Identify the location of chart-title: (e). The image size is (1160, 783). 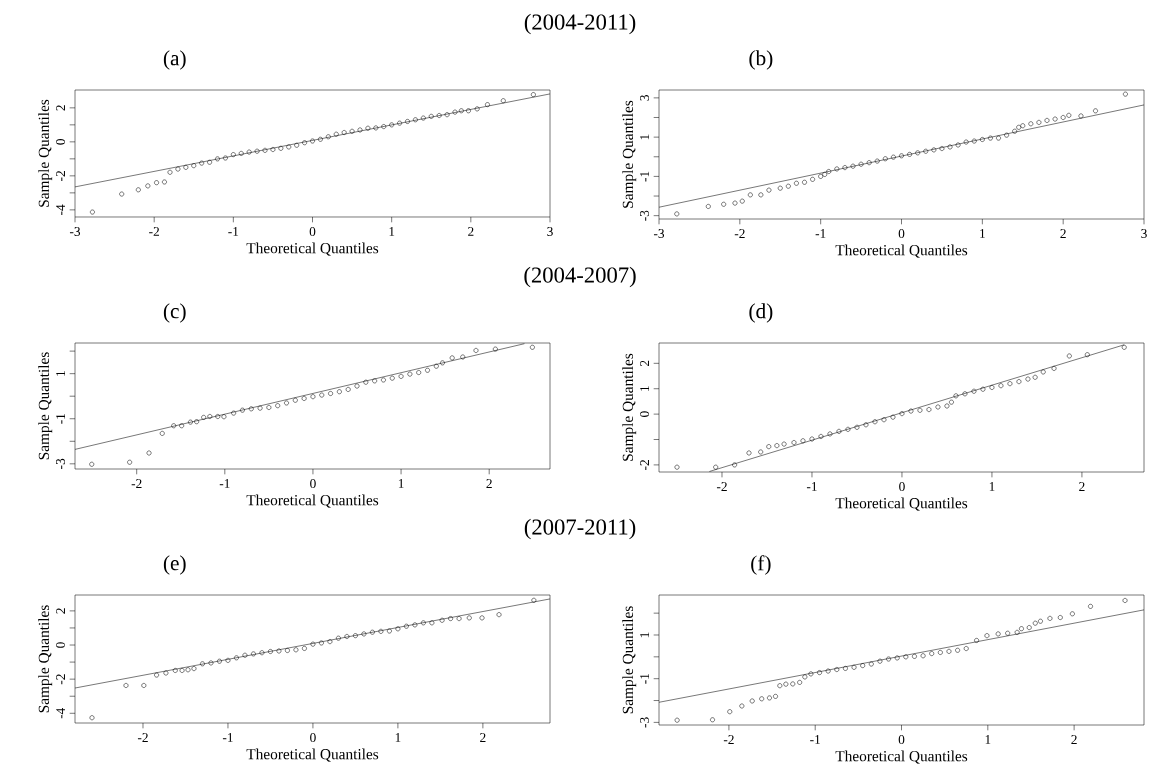
(174, 565).